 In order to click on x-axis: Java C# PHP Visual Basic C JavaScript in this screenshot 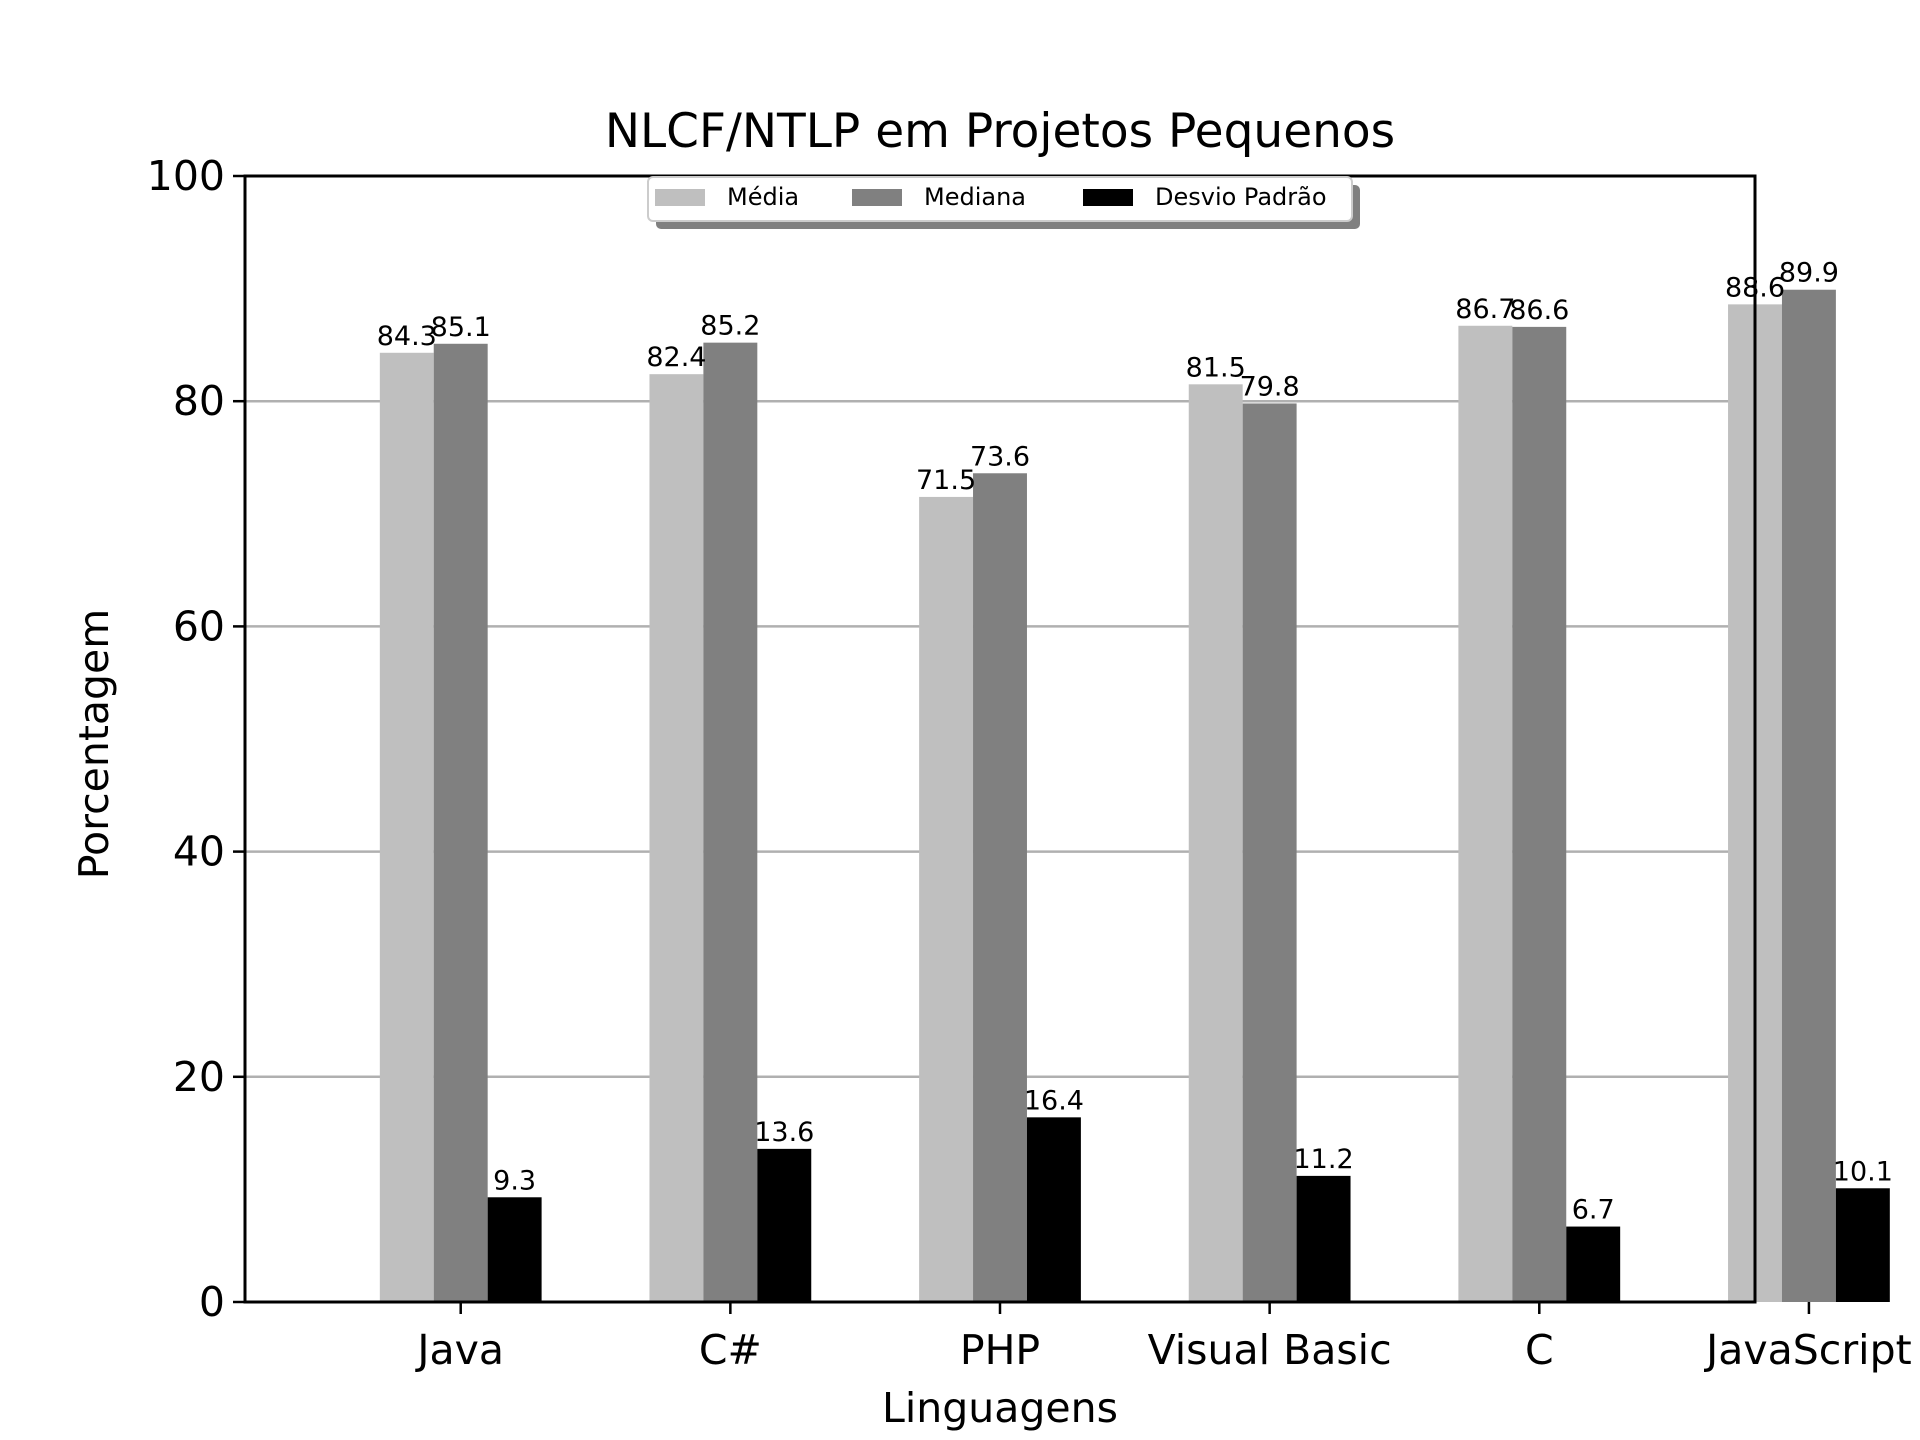, I will do `click(1163, 1338)`.